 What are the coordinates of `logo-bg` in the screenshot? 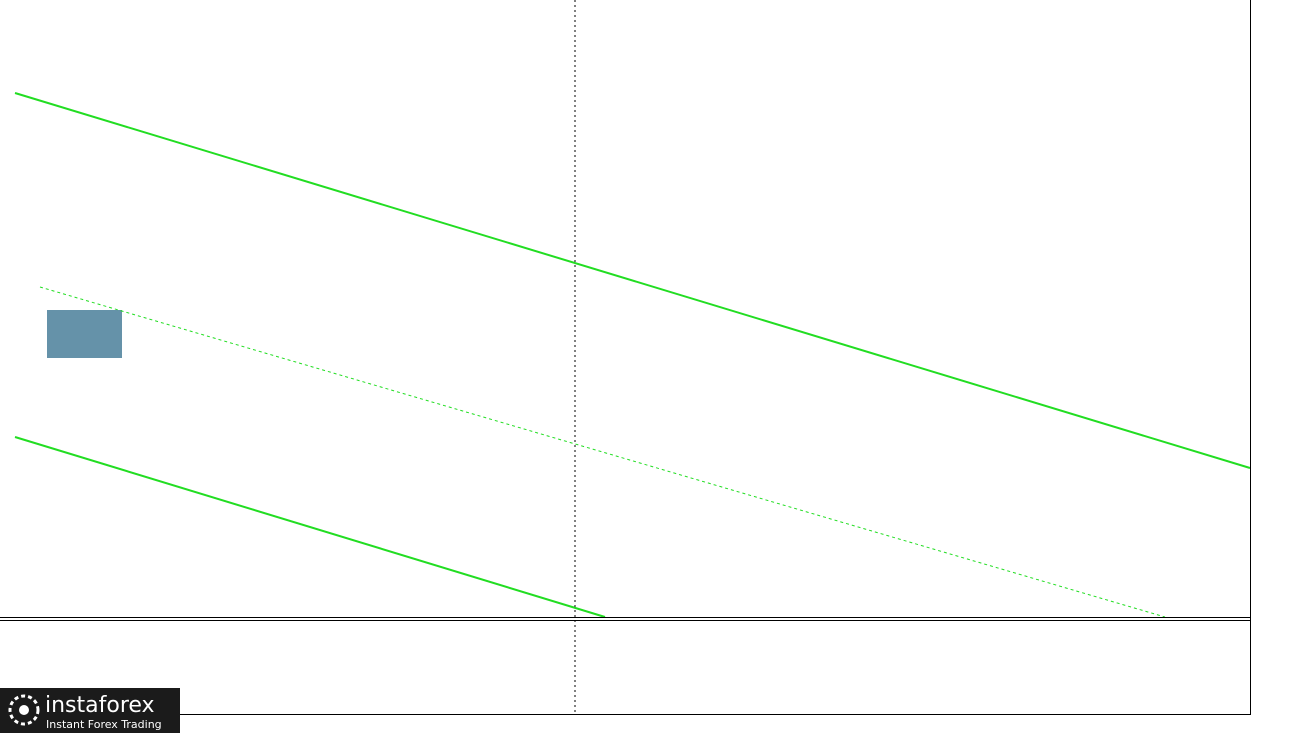 It's located at (90, 710).